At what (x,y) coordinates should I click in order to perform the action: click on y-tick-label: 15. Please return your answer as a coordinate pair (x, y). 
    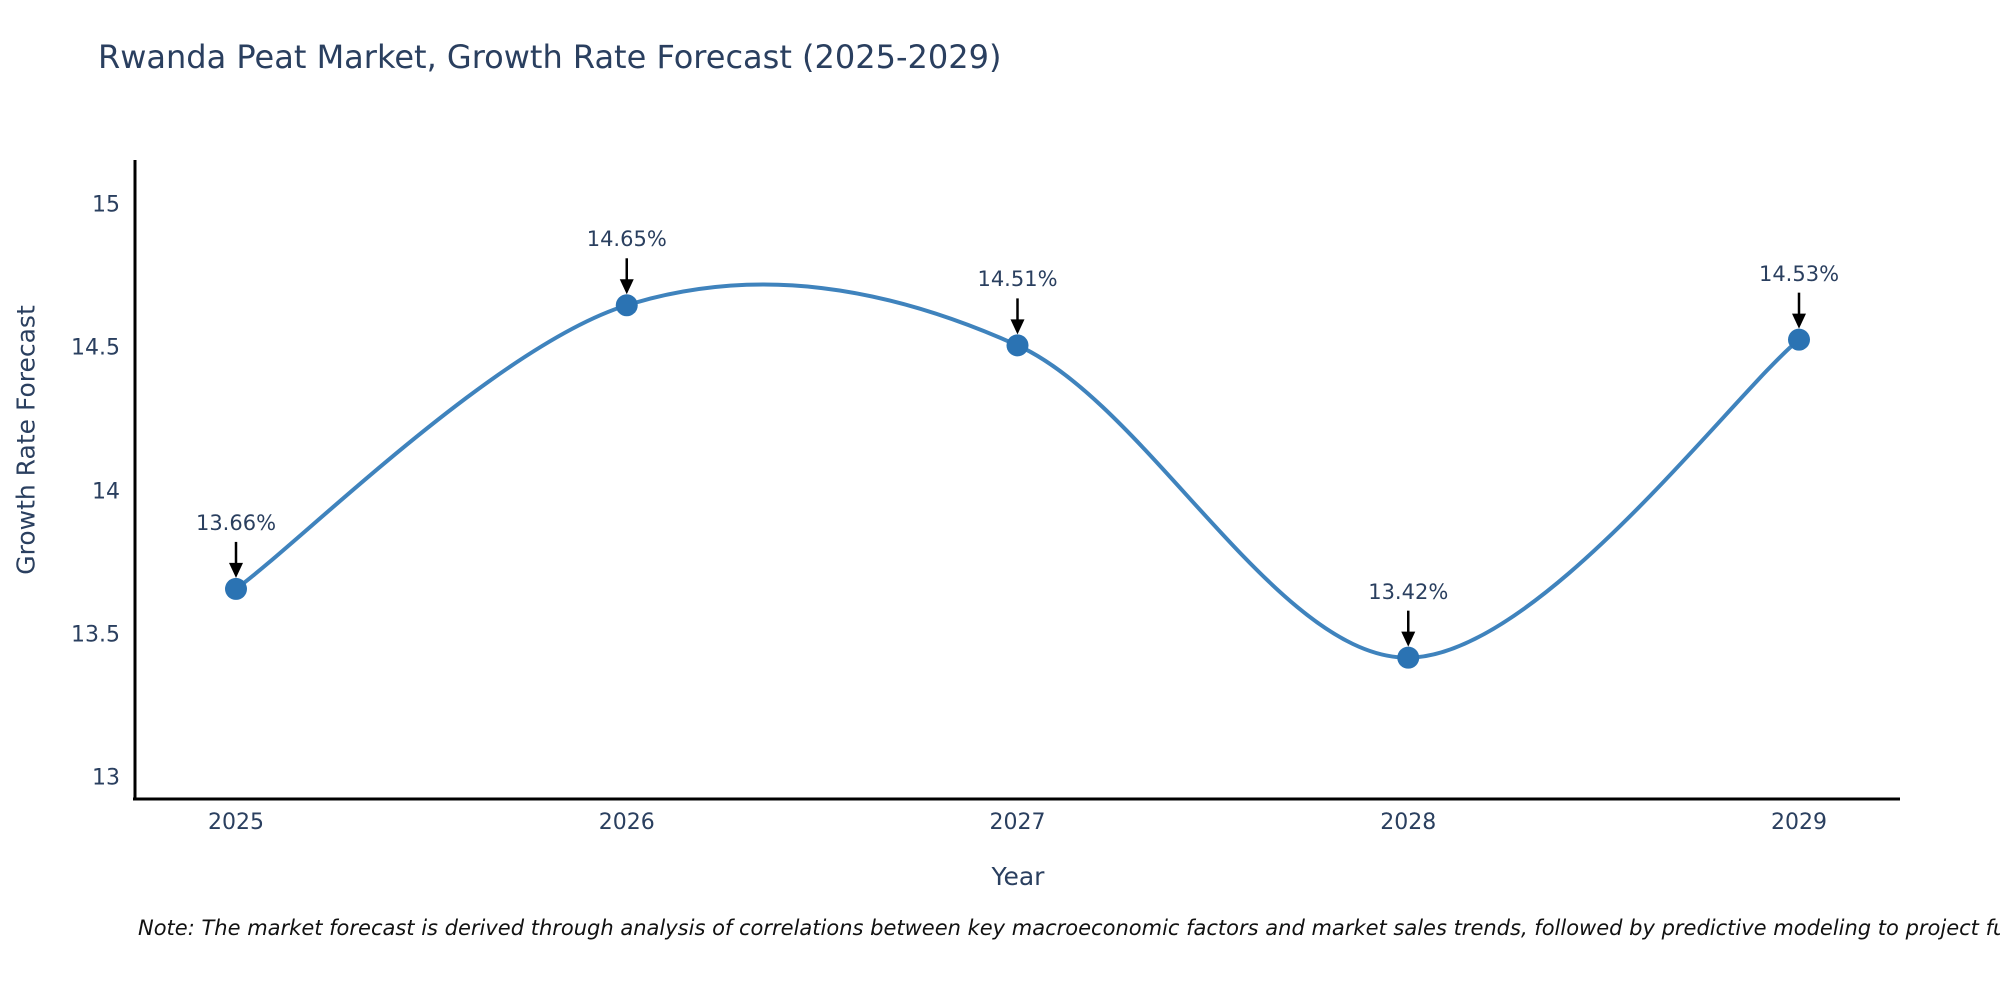
    Looking at the image, I should click on (106, 205).